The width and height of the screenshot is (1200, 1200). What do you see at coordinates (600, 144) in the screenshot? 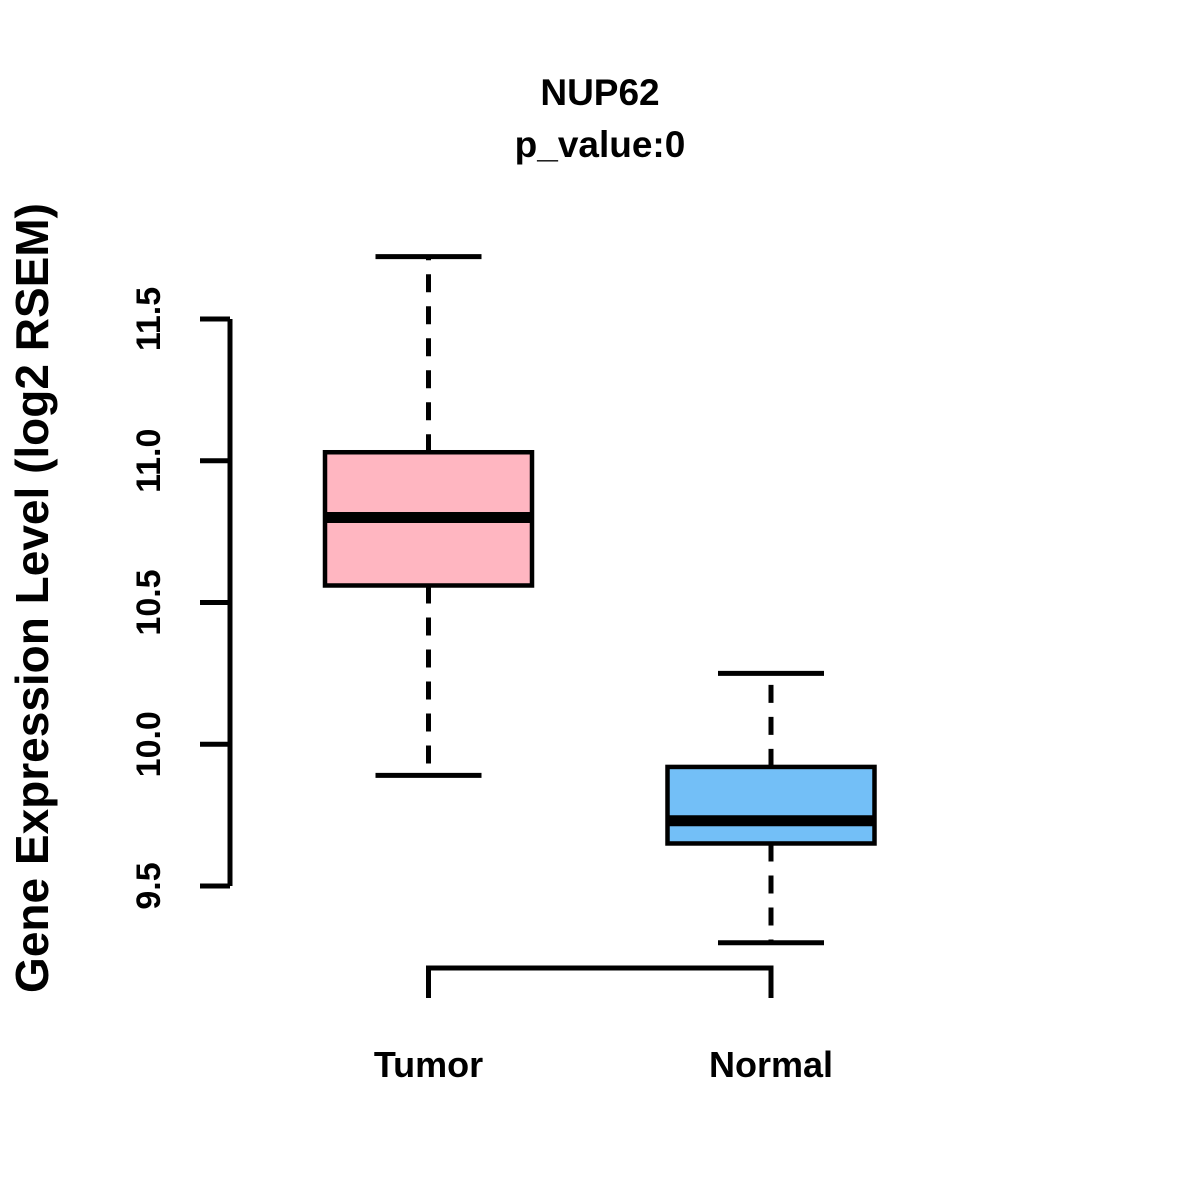
I see `chart-subtitle: p_value:0` at bounding box center [600, 144].